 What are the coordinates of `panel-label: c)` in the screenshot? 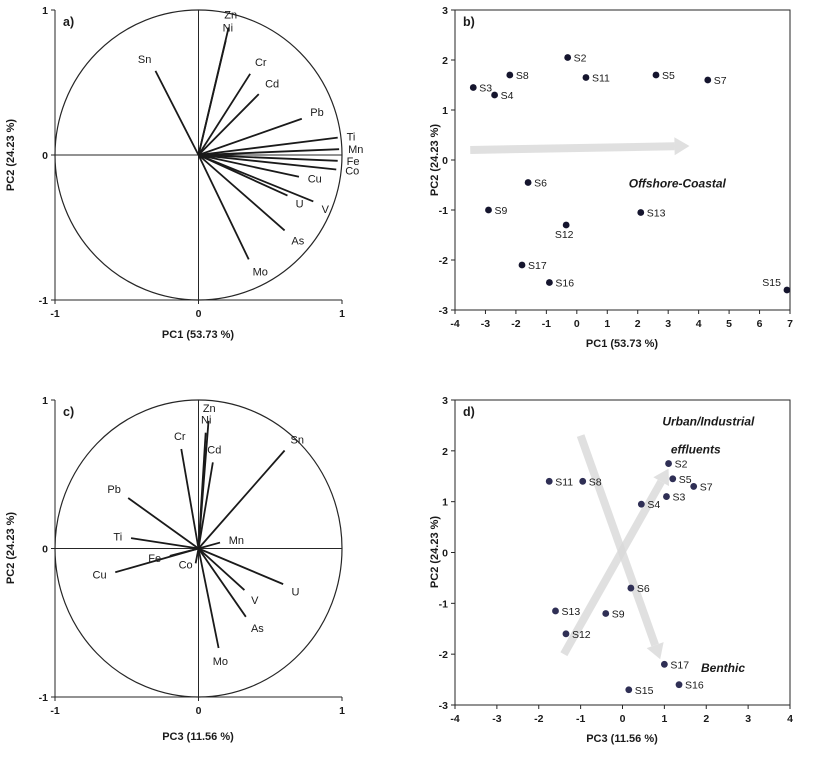 It's located at (68, 412).